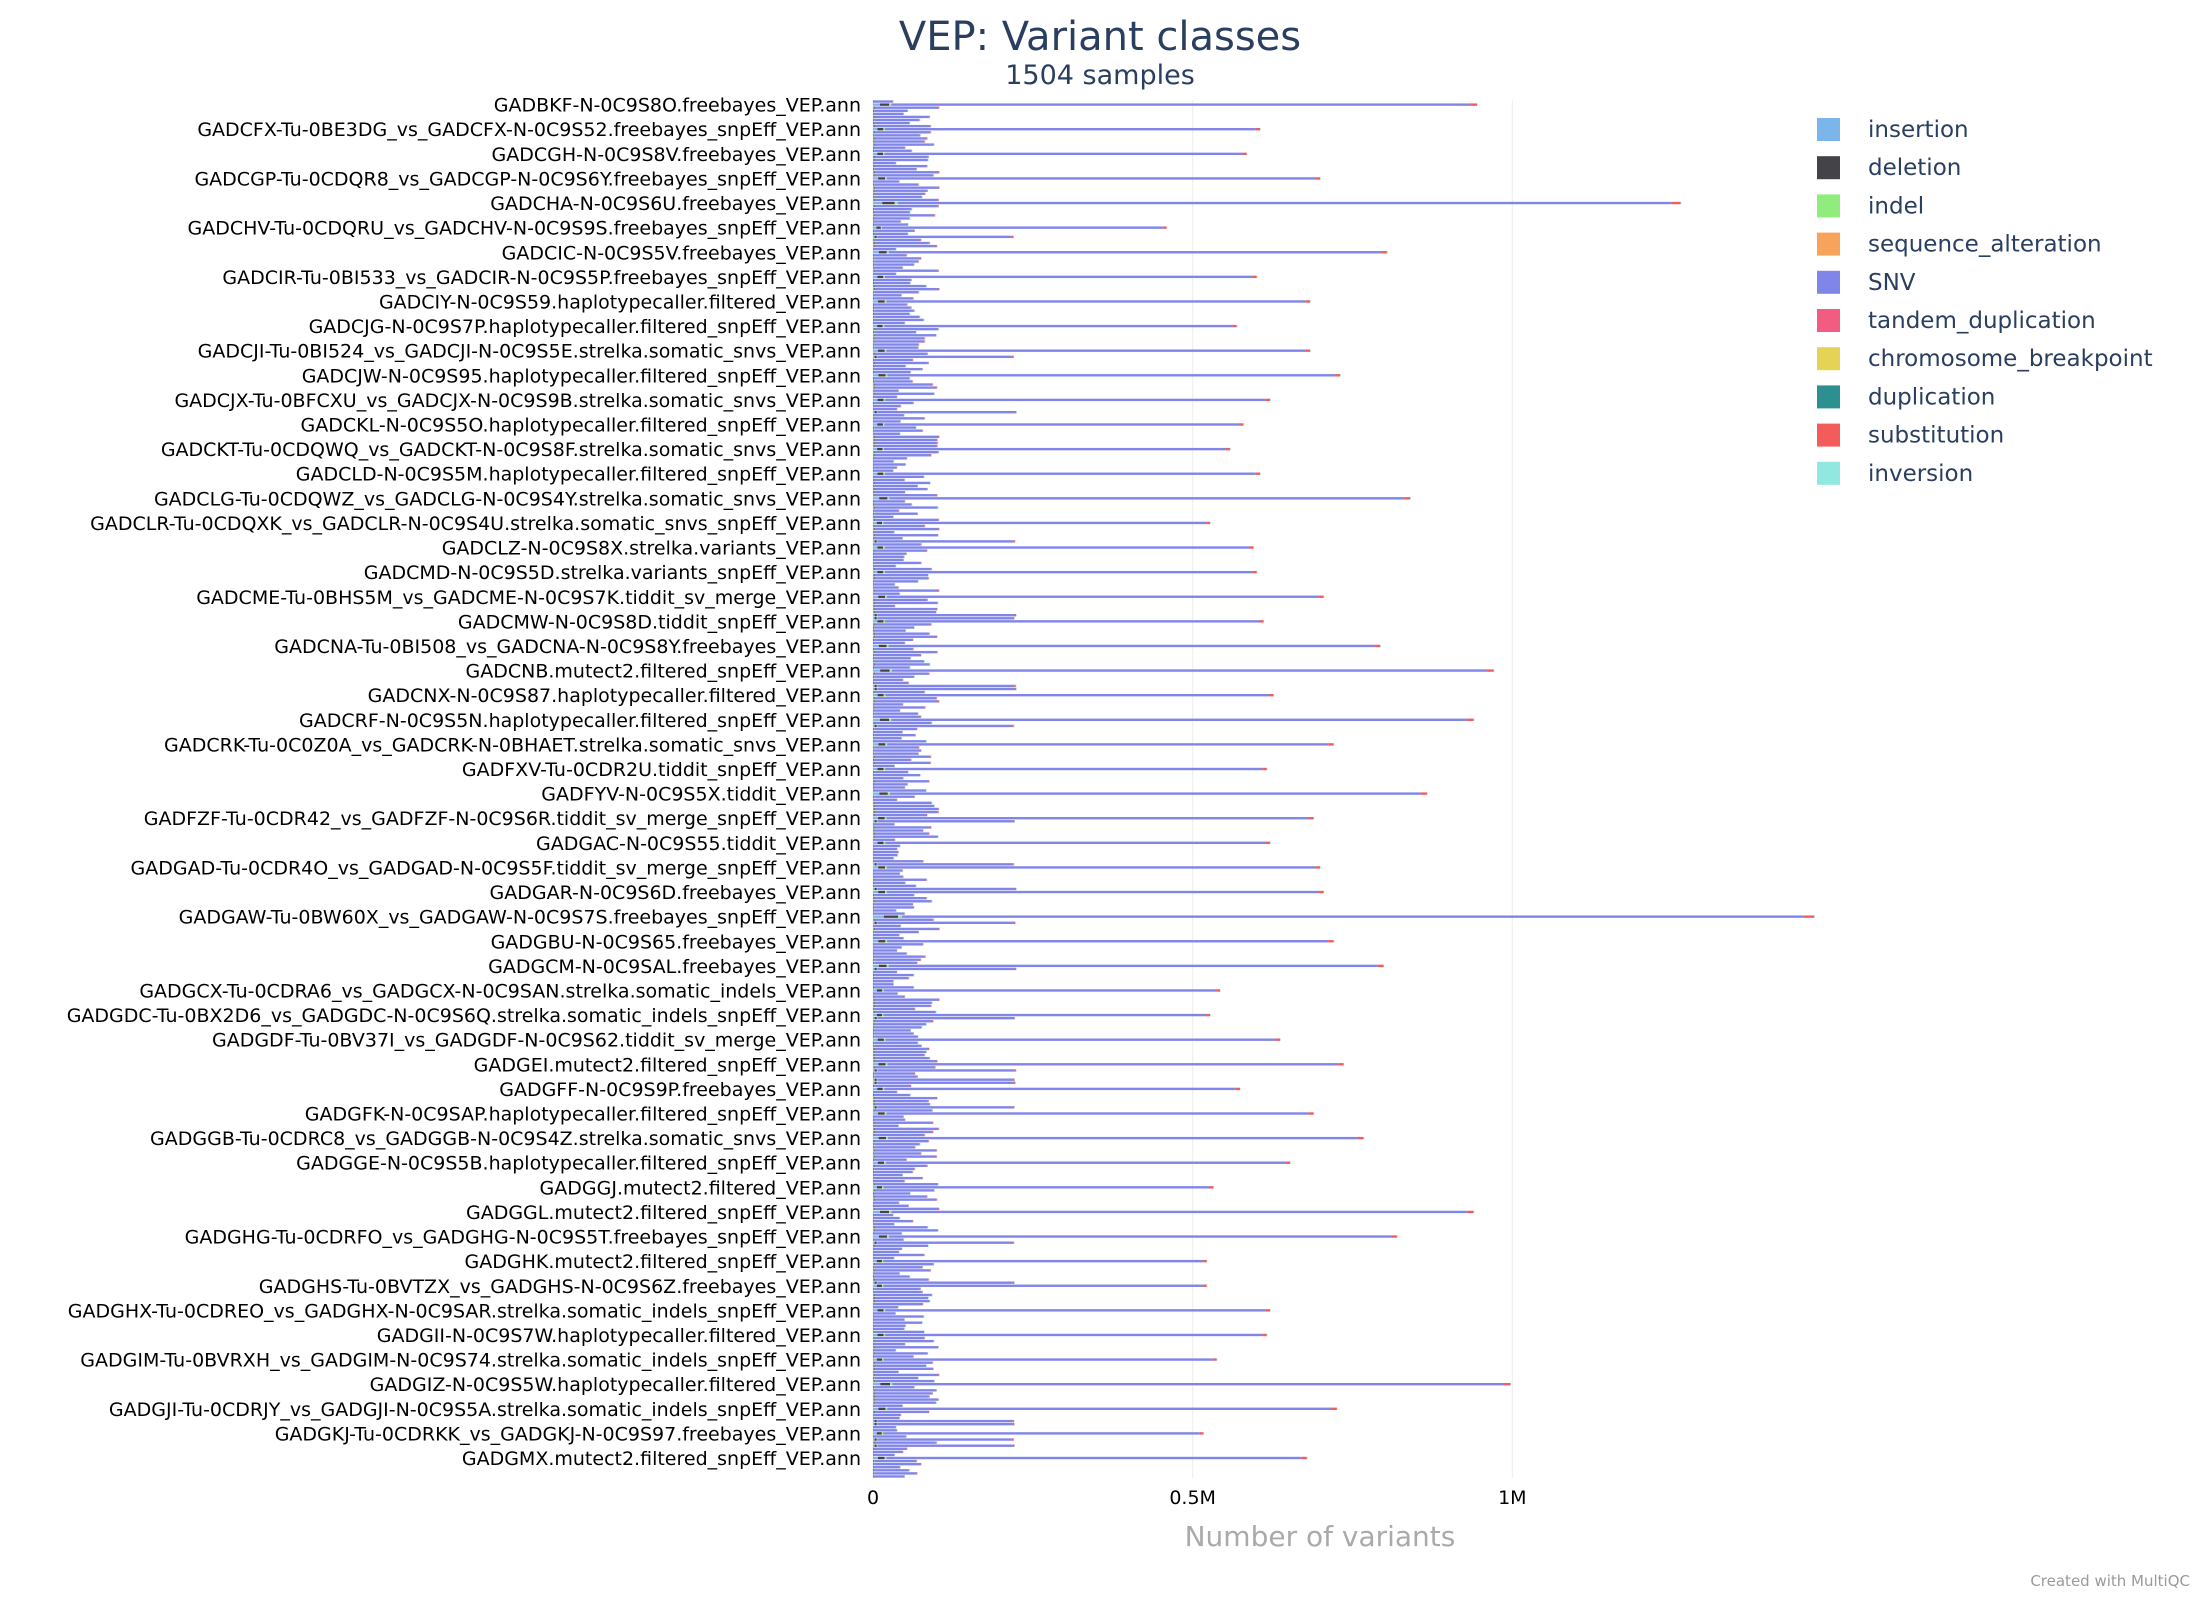  I want to click on legend-item-duplication: duplication, so click(1906, 397).